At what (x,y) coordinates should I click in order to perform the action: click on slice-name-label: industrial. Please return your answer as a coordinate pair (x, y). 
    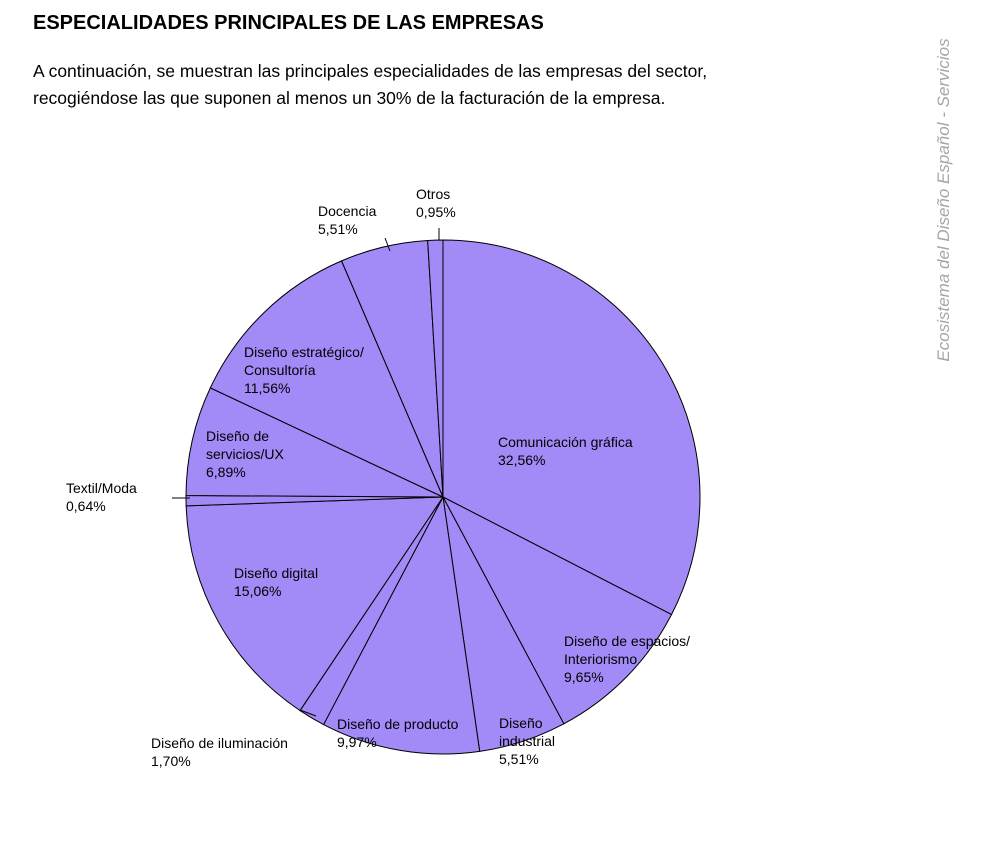
    Looking at the image, I should click on (527, 741).